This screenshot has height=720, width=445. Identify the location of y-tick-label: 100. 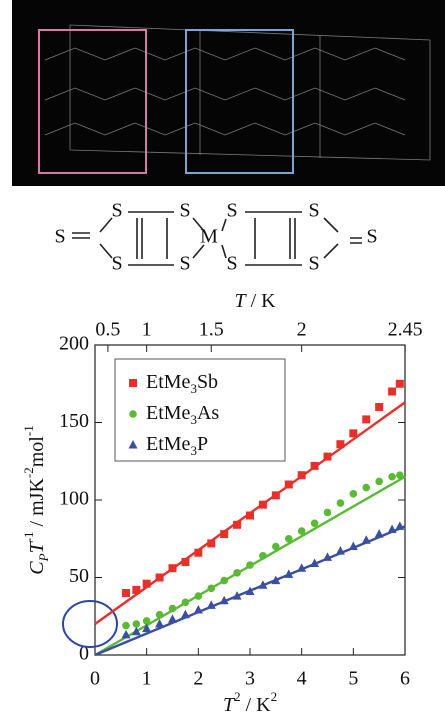
(74, 499).